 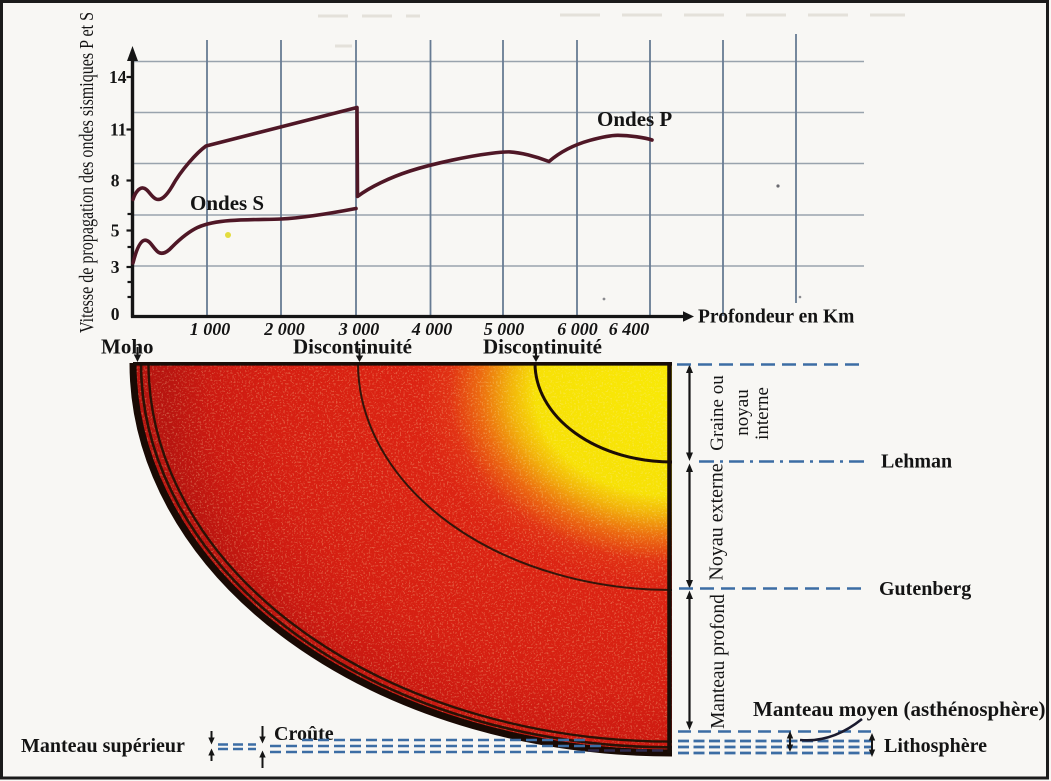 What do you see at coordinates (776, 317) in the screenshot?
I see `svg-text: Profondeur en Km` at bounding box center [776, 317].